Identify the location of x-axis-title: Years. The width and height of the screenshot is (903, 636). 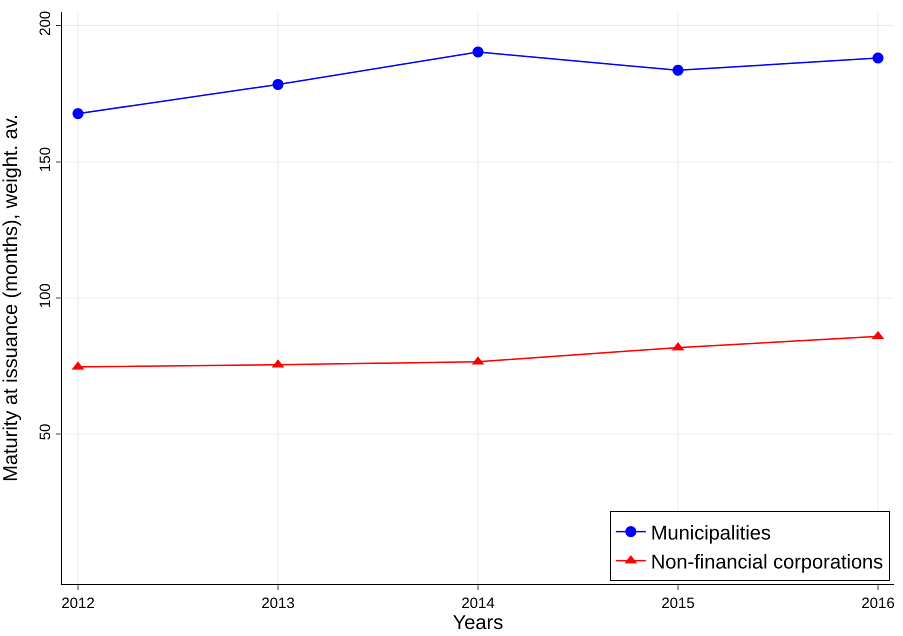
(478, 623).